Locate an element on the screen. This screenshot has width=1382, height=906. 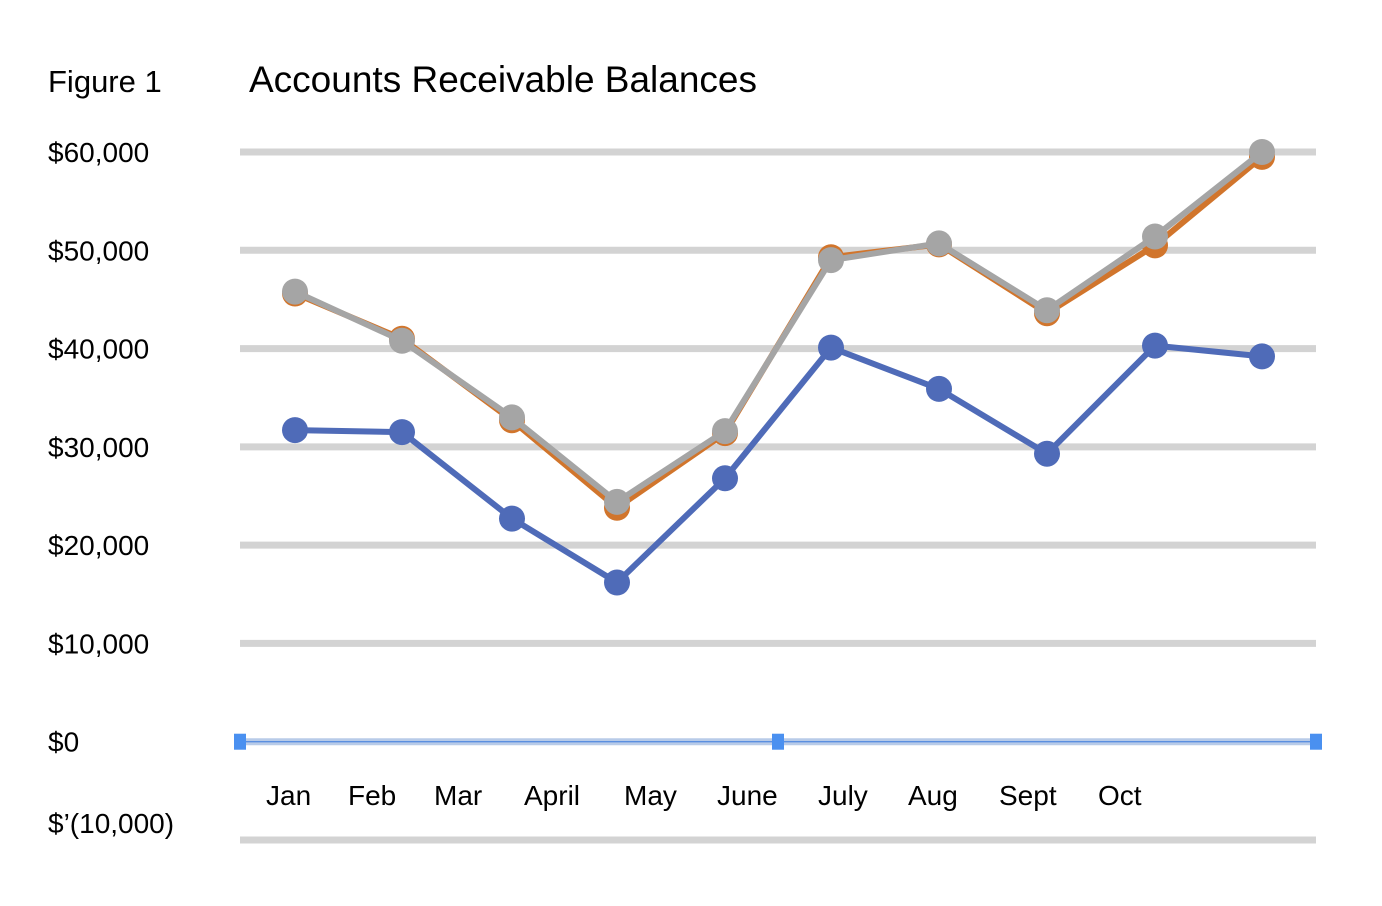
x-tick-label-0: Jan is located at coordinates (288, 795).